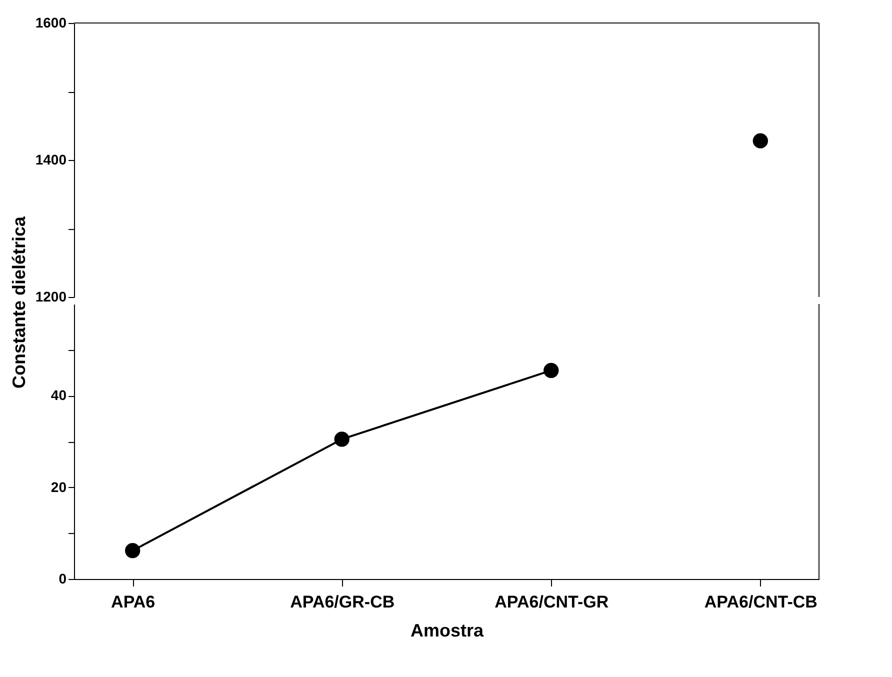 The width and height of the screenshot is (892, 677). What do you see at coordinates (51, 296) in the screenshot?
I see `y-tick-label: 1200` at bounding box center [51, 296].